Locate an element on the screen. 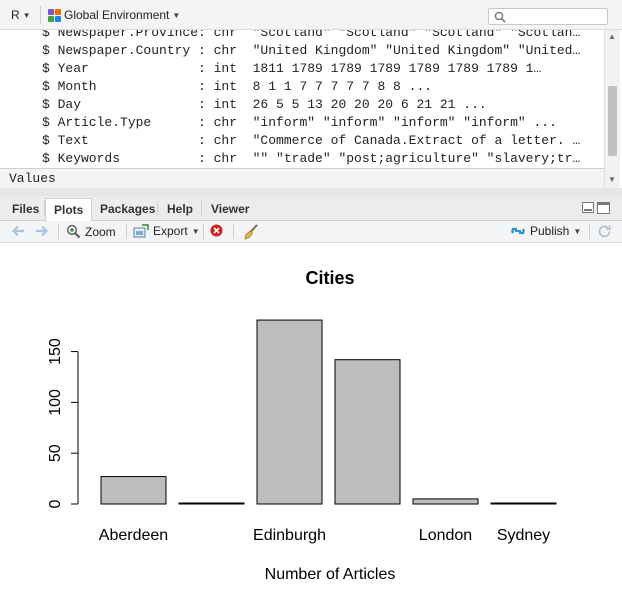 The height and width of the screenshot is (611, 622). clear-plots-button is located at coordinates (251, 232).